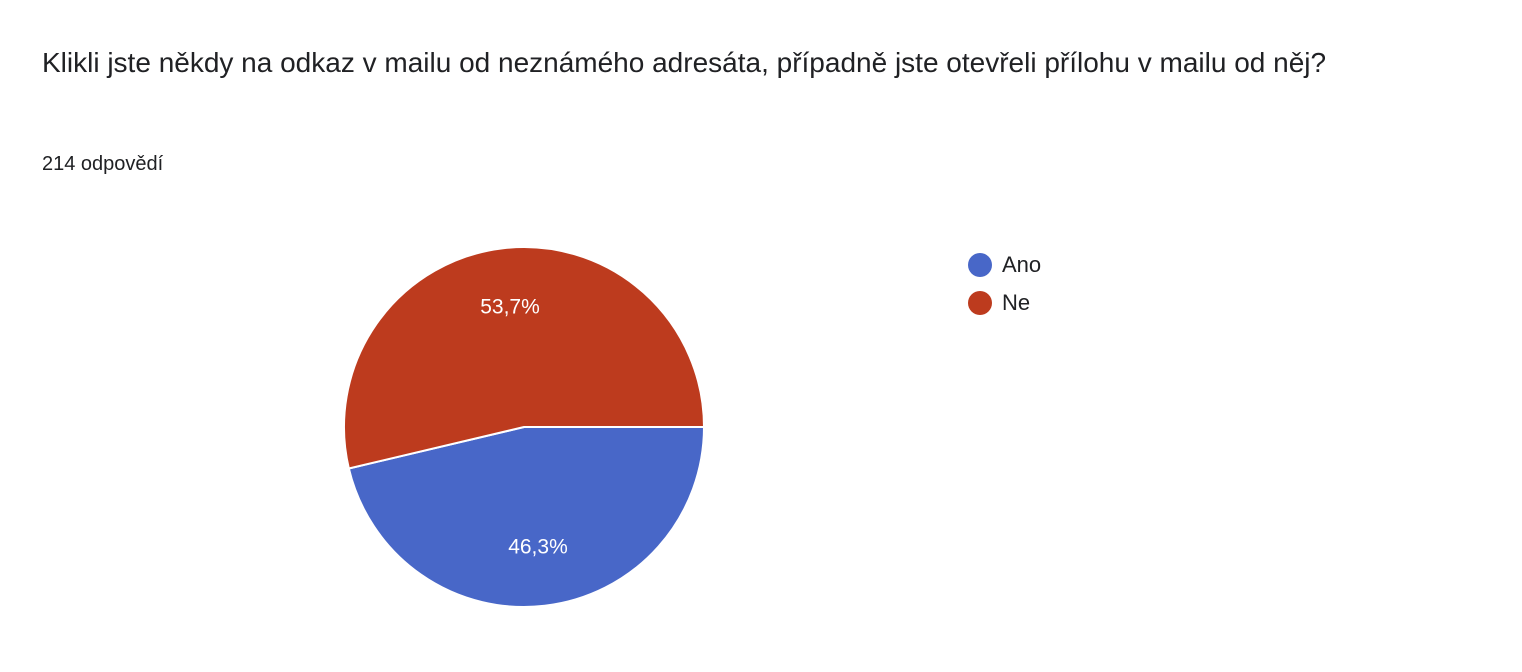 This screenshot has height=672, width=1522. Describe the element at coordinates (524, 358) in the screenshot. I see `pie-slice-ne` at that location.